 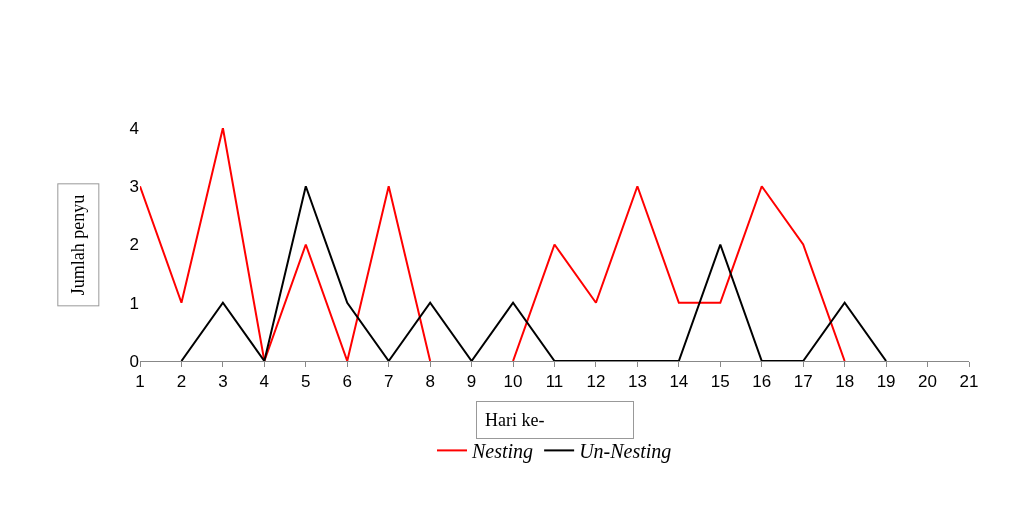 I want to click on x-tick-label: 20, so click(x=928, y=382).